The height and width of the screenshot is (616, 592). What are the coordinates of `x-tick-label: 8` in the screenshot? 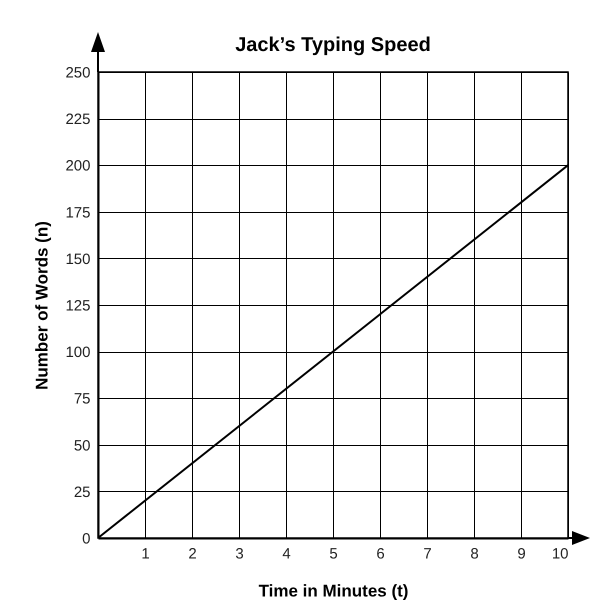 It's located at (474, 554).